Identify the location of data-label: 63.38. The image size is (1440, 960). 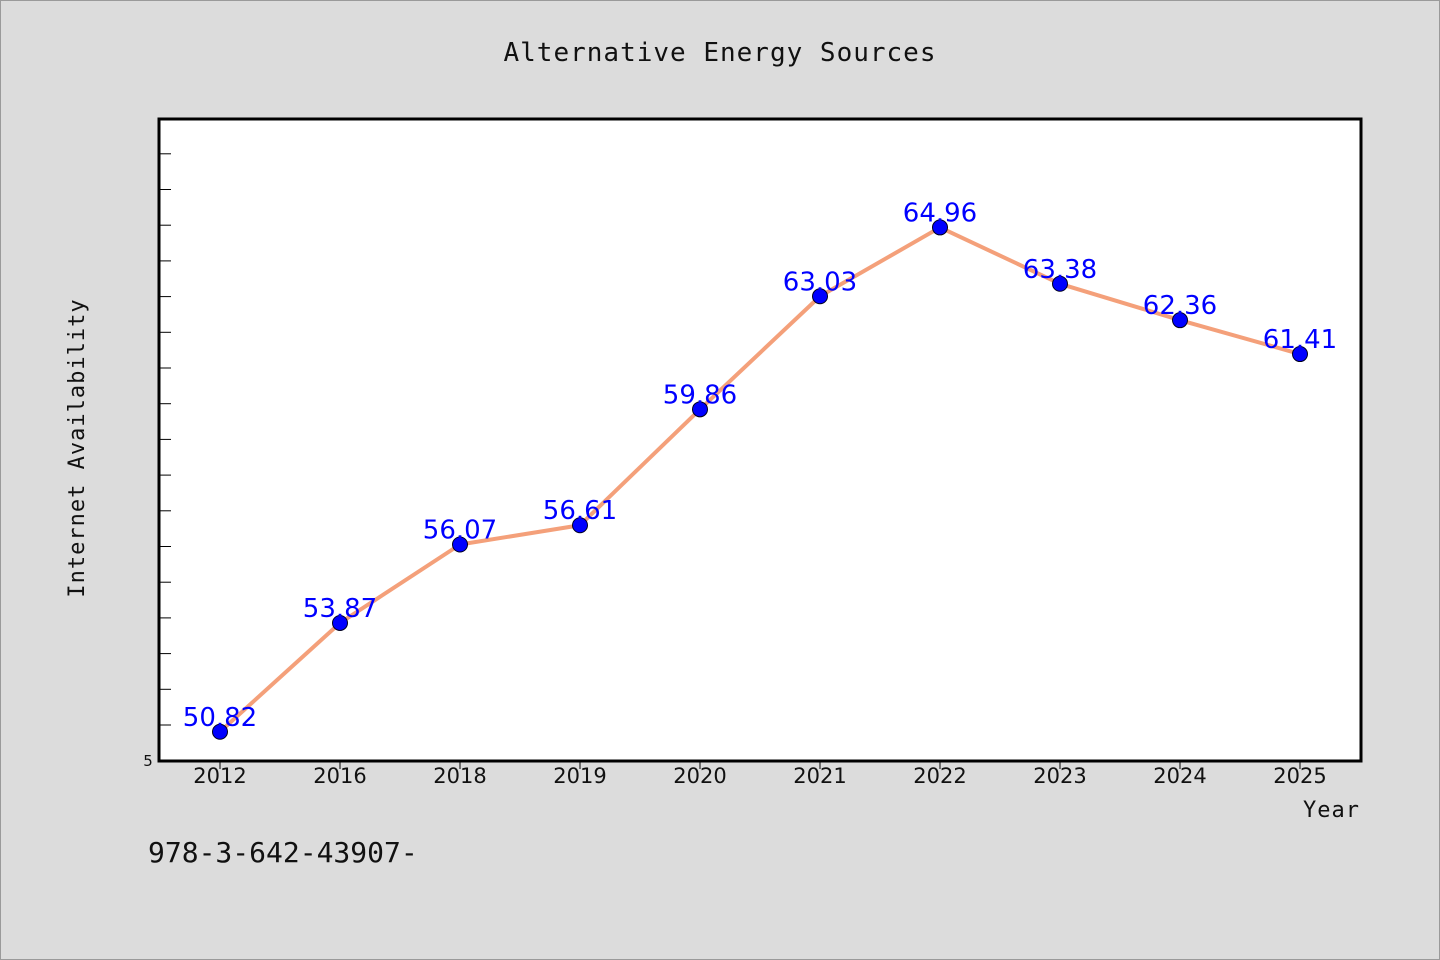
(1060, 270).